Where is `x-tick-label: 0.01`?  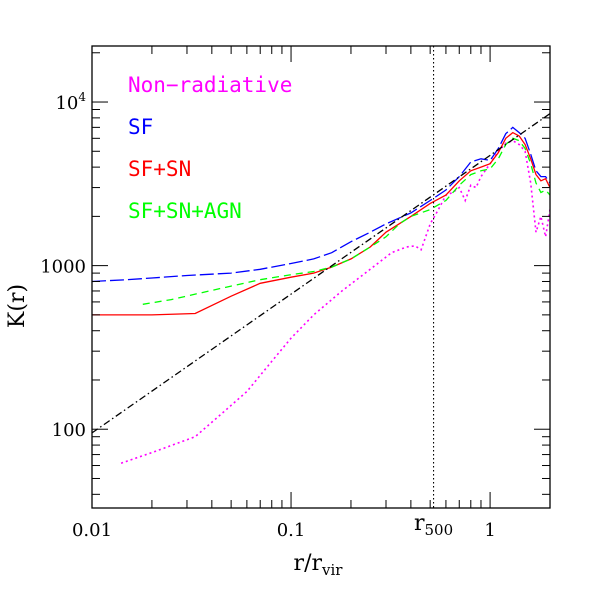
x-tick-label: 0.01 is located at coordinates (92, 530).